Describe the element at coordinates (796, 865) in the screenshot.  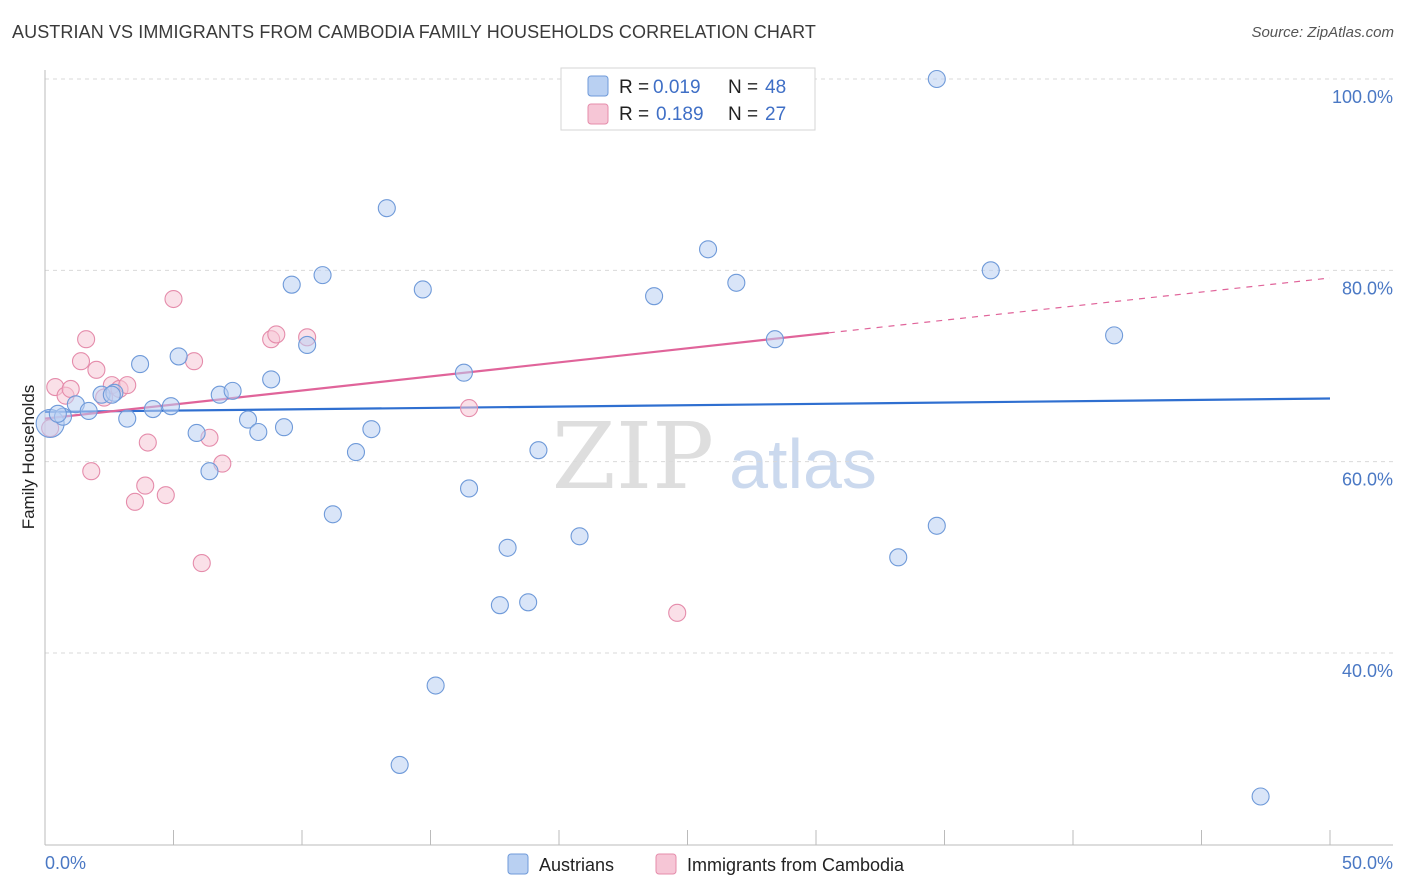
I see `bottom-legend-cambodia-label: Immigrants from Cambodia` at that location.